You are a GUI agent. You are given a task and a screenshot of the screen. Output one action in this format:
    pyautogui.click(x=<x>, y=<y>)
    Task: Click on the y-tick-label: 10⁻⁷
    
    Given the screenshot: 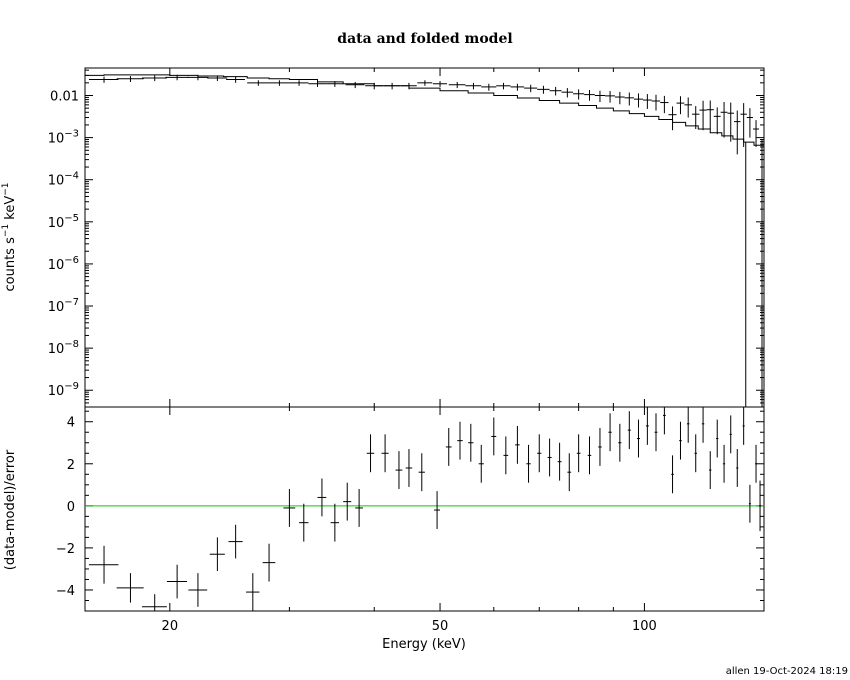 What is the action you would take?
    pyautogui.click(x=63, y=306)
    